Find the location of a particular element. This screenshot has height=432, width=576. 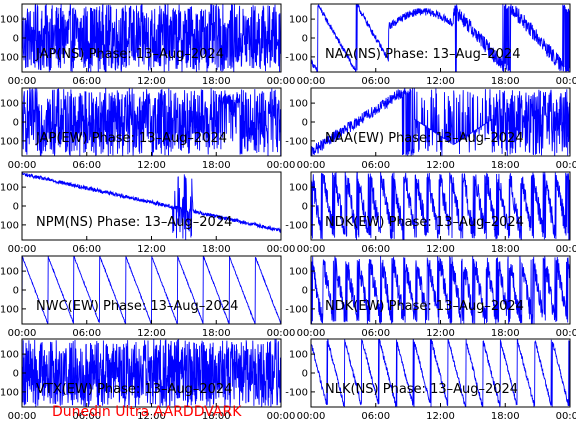

panel-title: NPM(NS) Phase: 13–Aug–2024 is located at coordinates (134, 222).